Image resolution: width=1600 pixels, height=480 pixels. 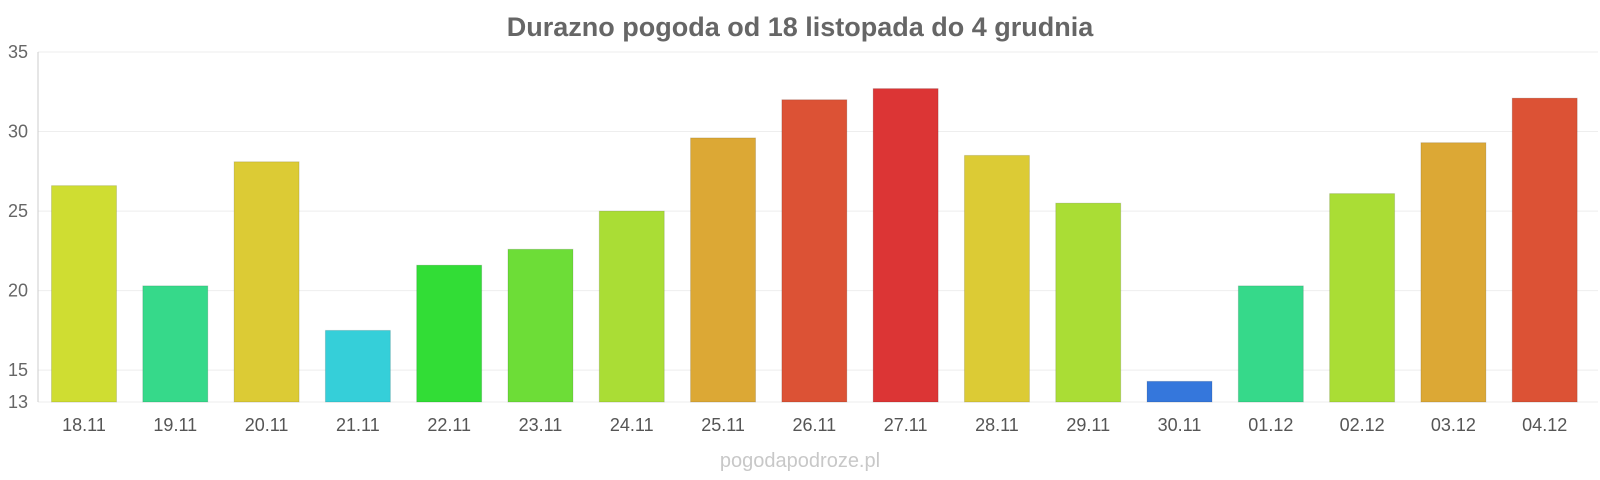 I want to click on x-tick-label: 18.11, so click(x=84, y=425).